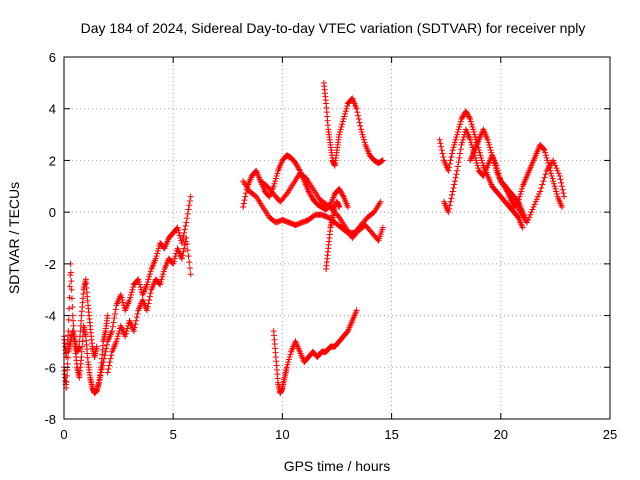 Image resolution: width=640 pixels, height=480 pixels. I want to click on x-tick-label: 10, so click(282, 434).